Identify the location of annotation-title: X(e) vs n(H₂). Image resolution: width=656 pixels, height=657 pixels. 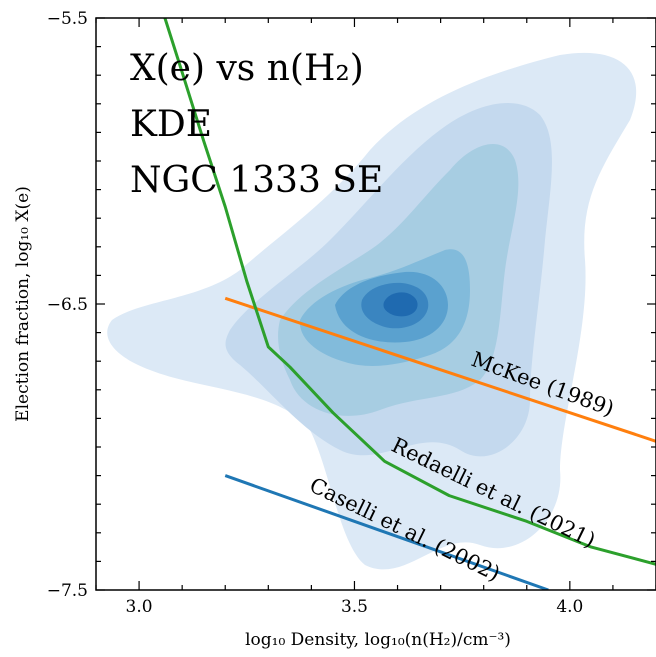
(247, 68).